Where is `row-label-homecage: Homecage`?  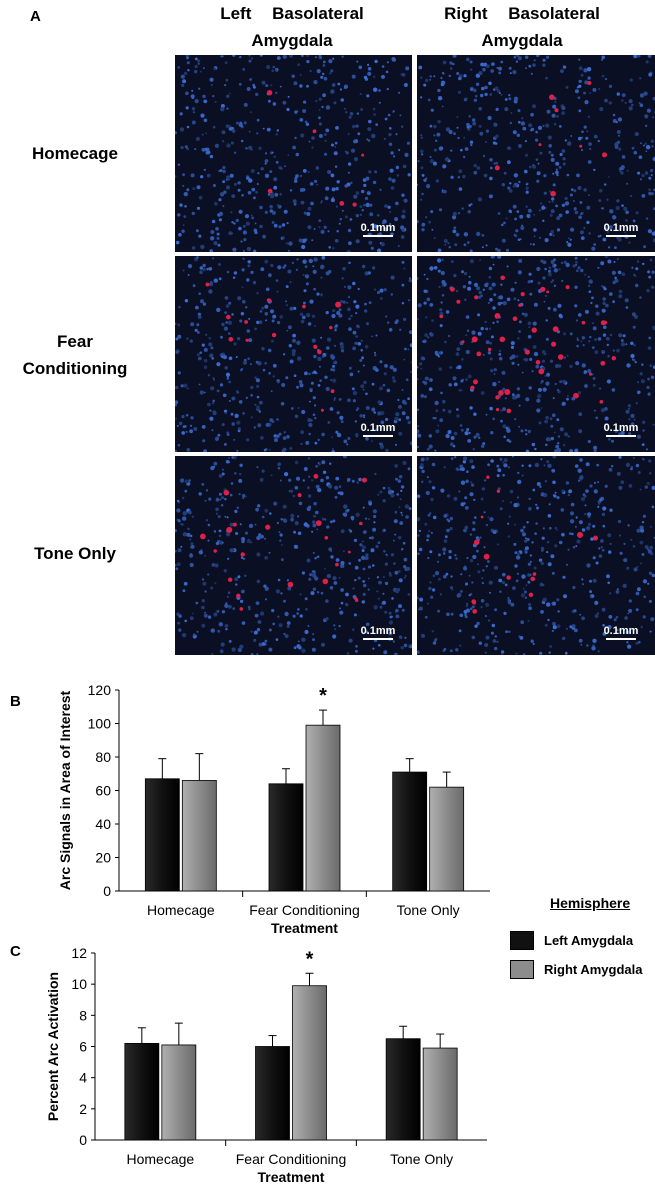
row-label-homecage: Homecage is located at coordinates (75, 153).